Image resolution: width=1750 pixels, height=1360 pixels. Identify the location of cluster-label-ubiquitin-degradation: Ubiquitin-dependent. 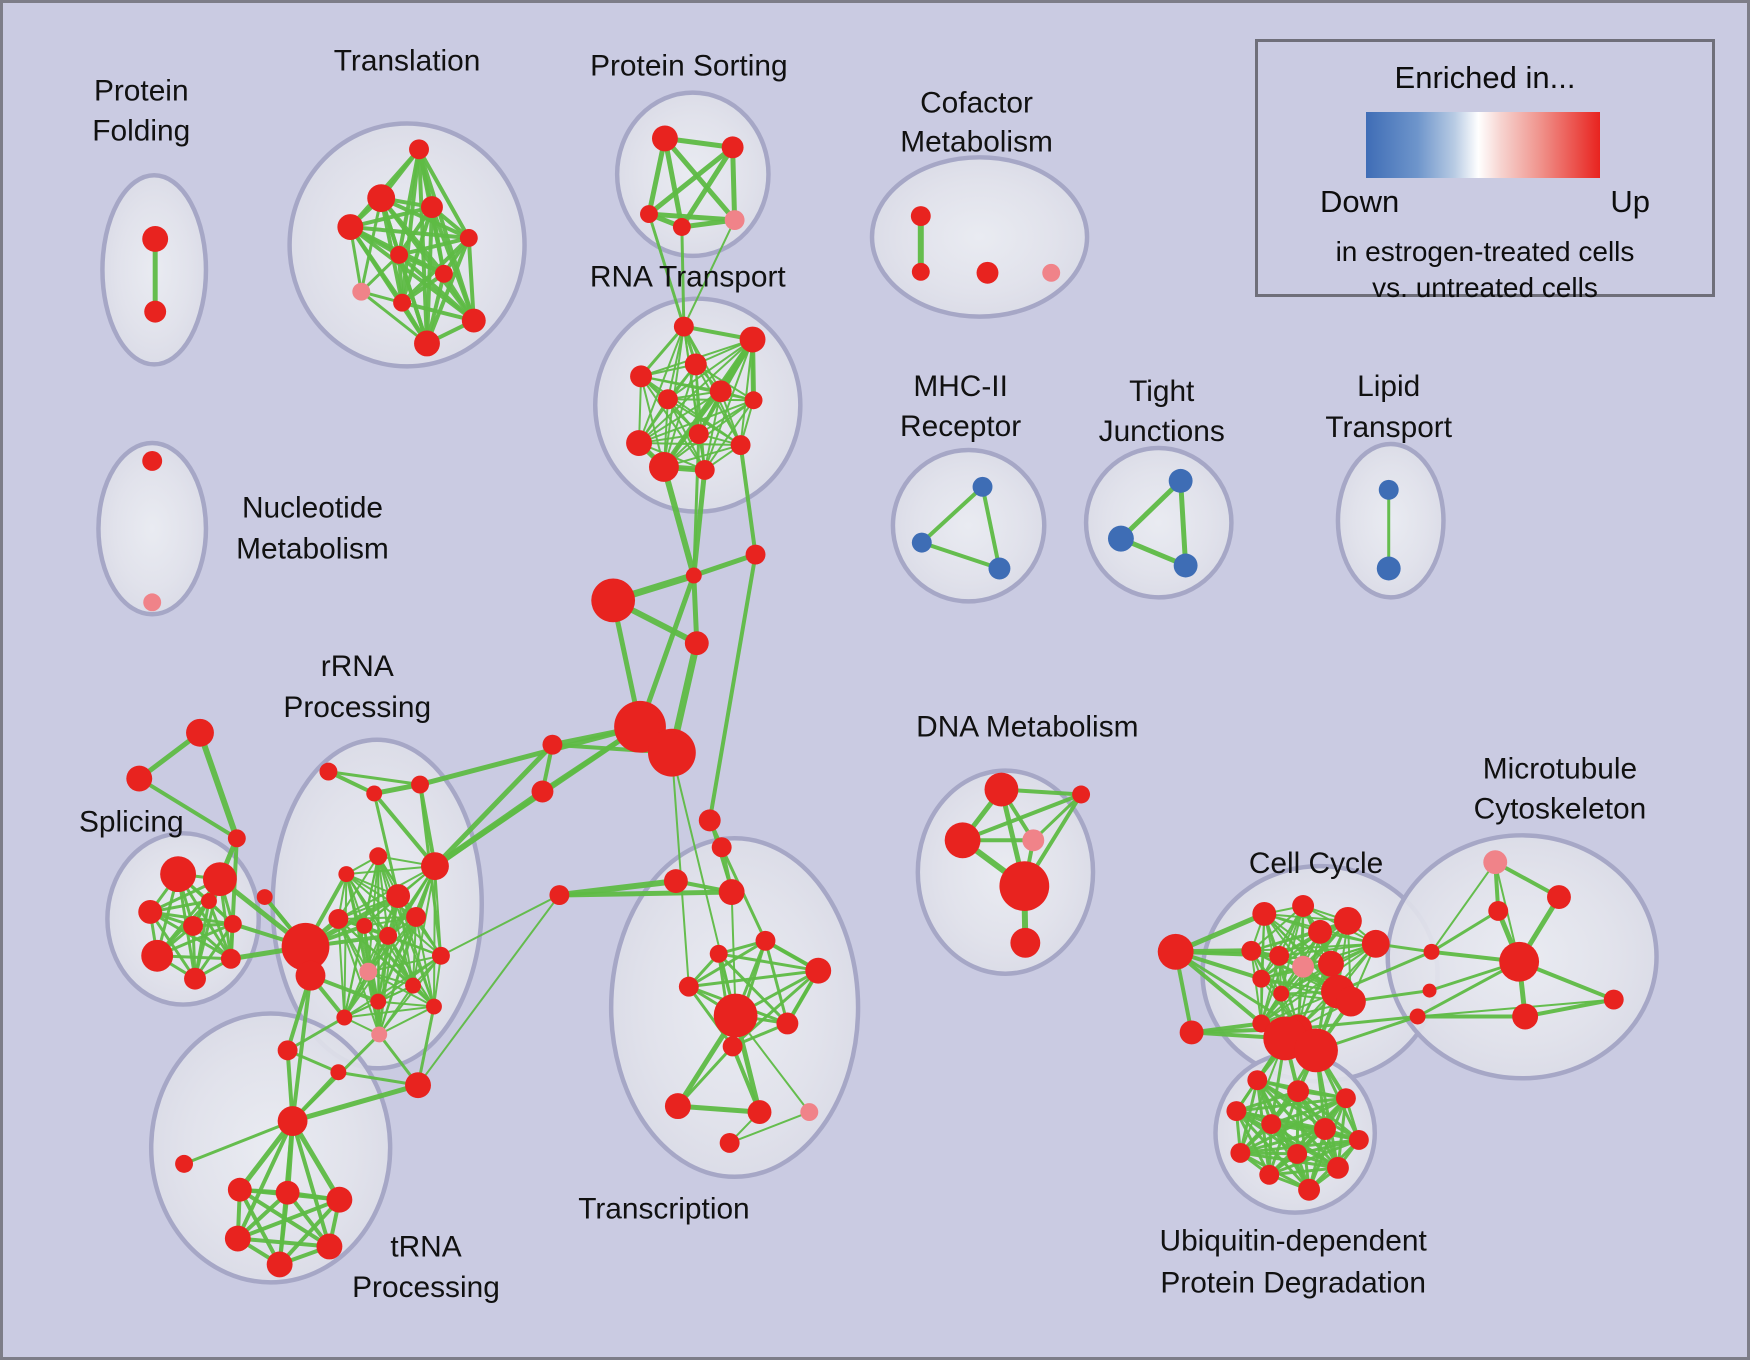
(1294, 1240).